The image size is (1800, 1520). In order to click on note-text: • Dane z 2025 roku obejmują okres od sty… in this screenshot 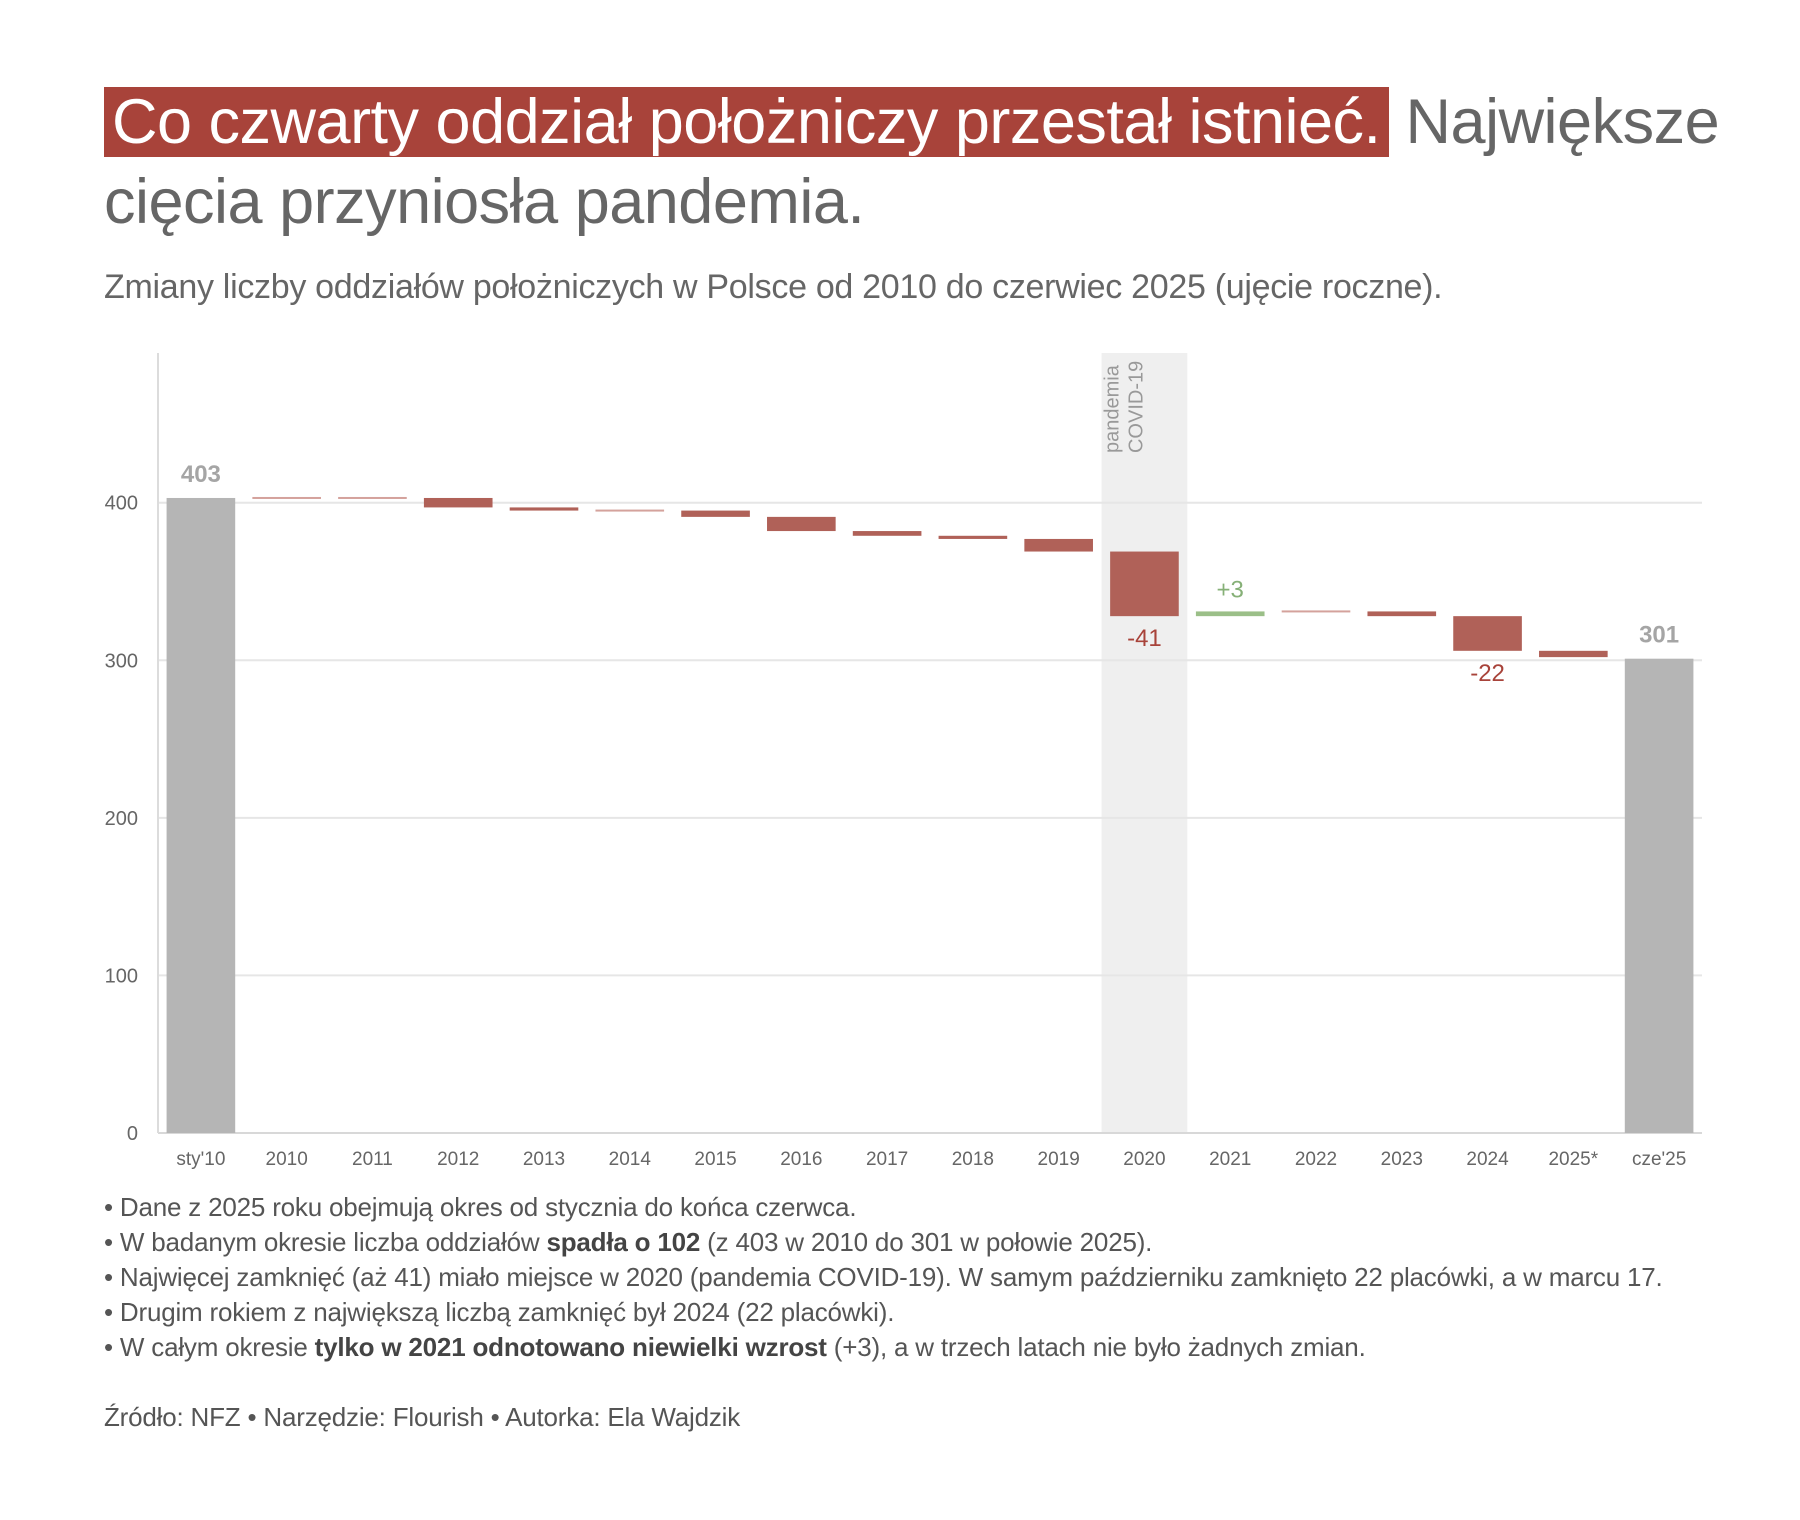, I will do `click(480, 1207)`.